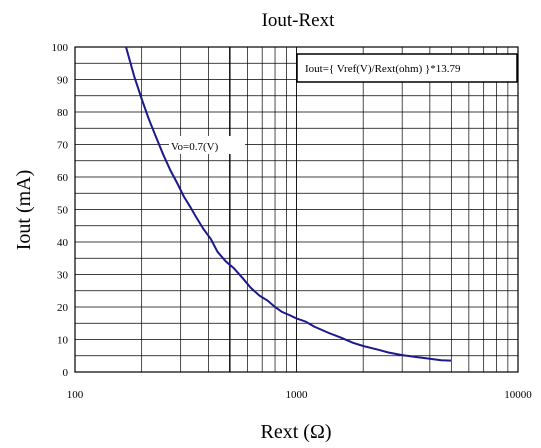 Image resolution: width=541 pixels, height=448 pixels. What do you see at coordinates (63, 341) in the screenshot?
I see `y-tick-label: 10` at bounding box center [63, 341].